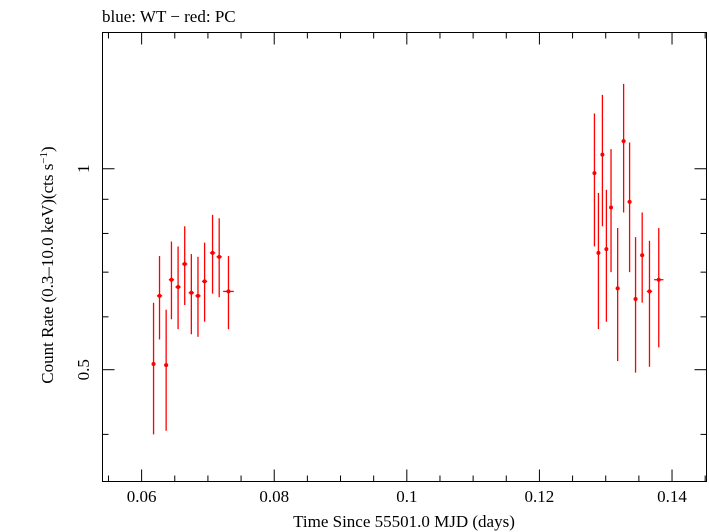  What do you see at coordinates (672, 496) in the screenshot?
I see `x-tick-label: 0.14` at bounding box center [672, 496].